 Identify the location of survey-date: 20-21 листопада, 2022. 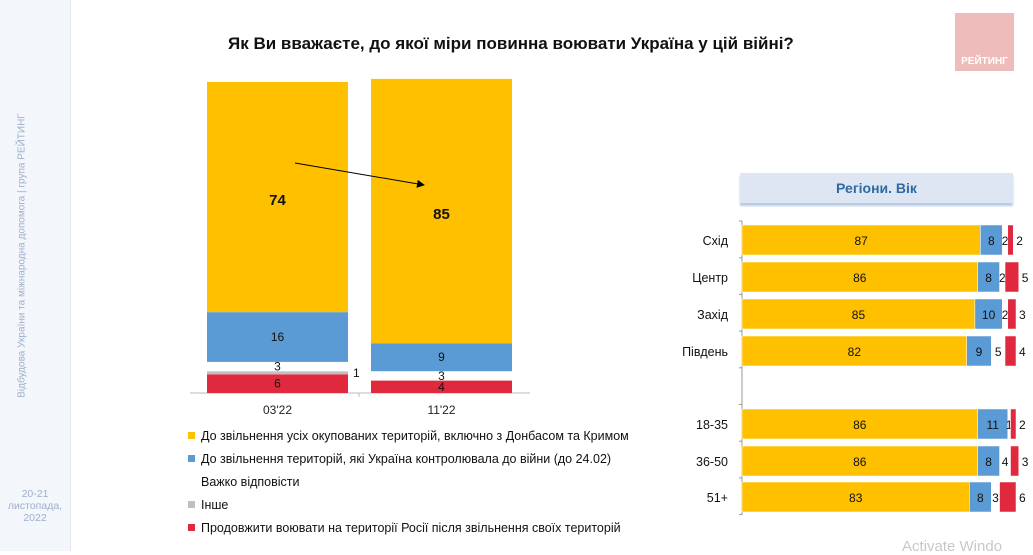
(35, 506).